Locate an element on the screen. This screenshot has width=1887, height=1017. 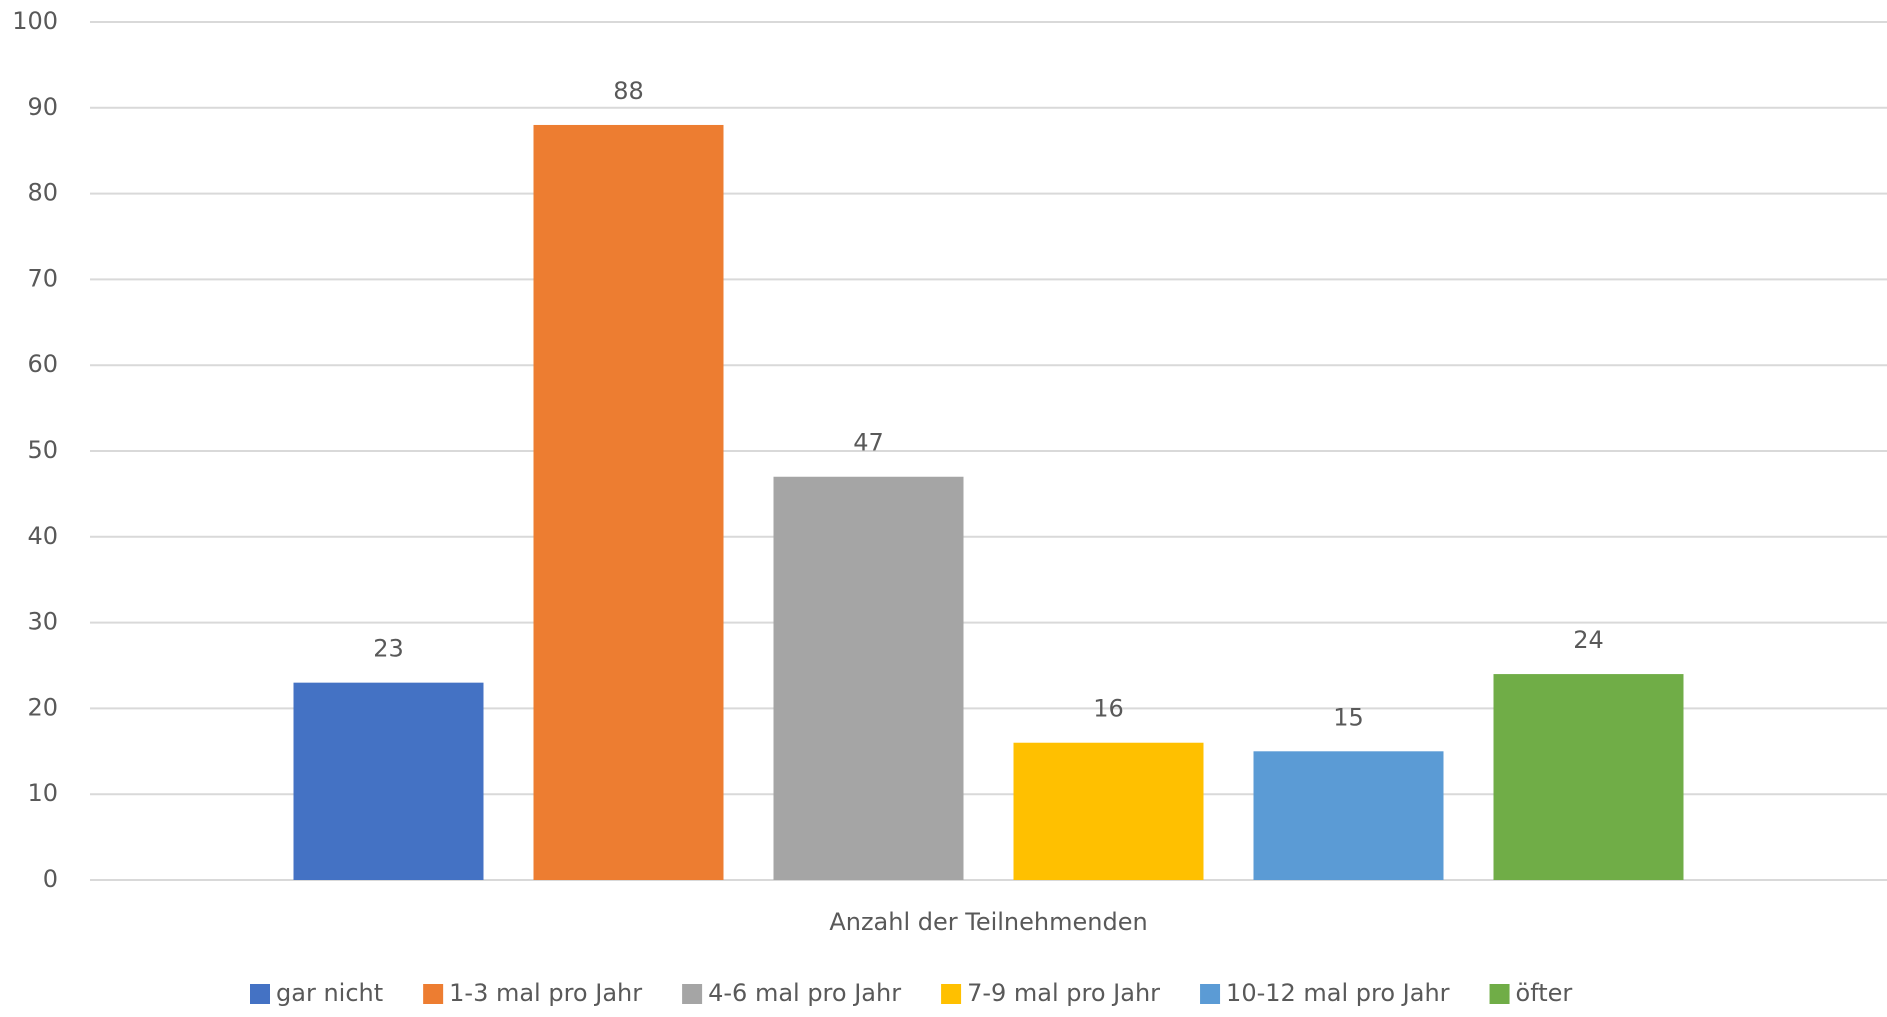
data-label: 16 is located at coordinates (1108, 709).